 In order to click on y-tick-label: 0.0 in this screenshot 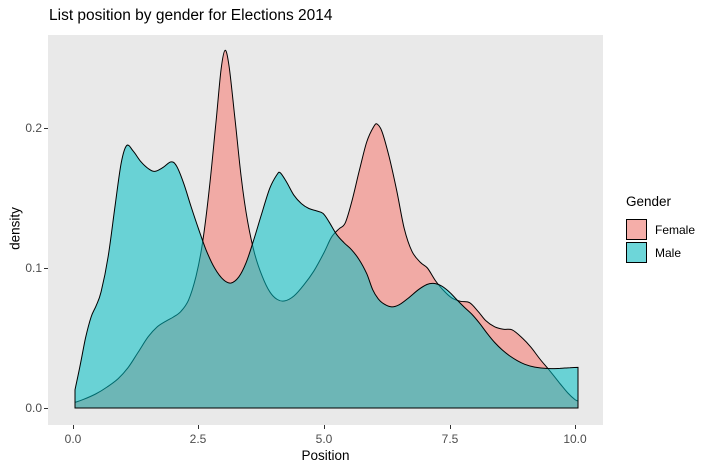, I will do `click(33, 408)`.